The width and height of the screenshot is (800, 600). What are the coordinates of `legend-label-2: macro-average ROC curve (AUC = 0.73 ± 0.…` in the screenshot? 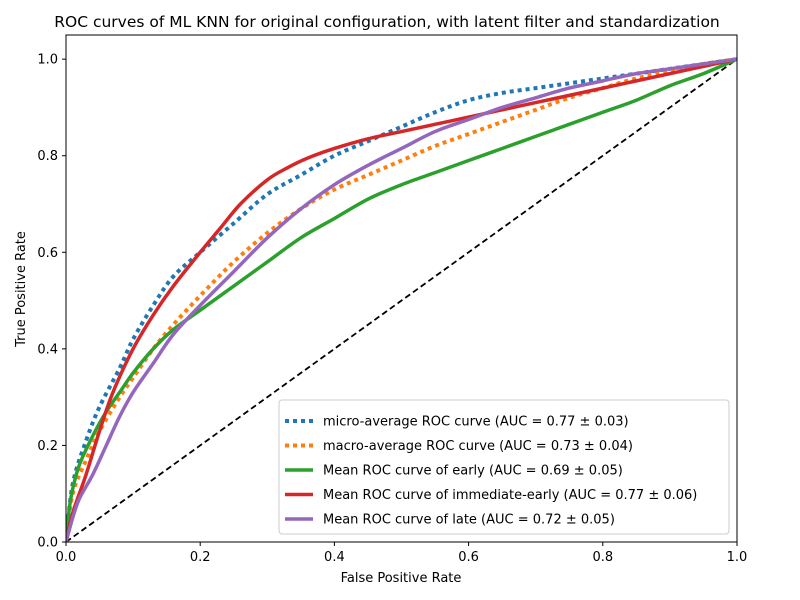 It's located at (478, 446).